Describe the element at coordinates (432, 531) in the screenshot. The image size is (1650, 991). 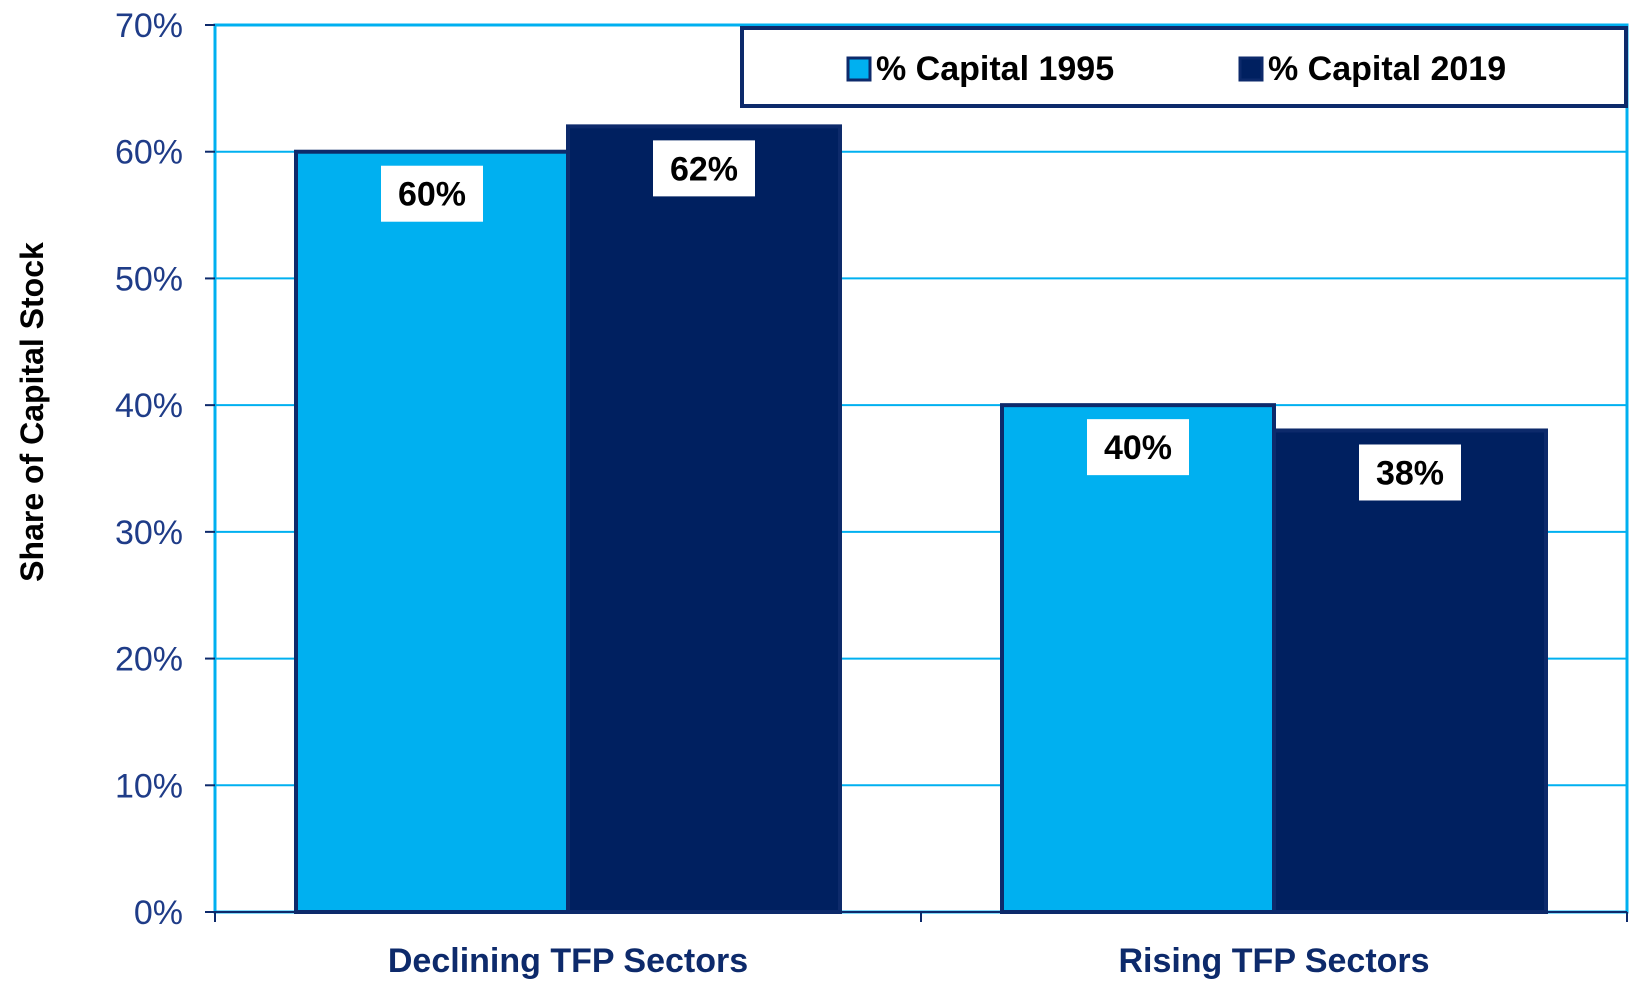
I see `bar-capital-1995-declining` at that location.